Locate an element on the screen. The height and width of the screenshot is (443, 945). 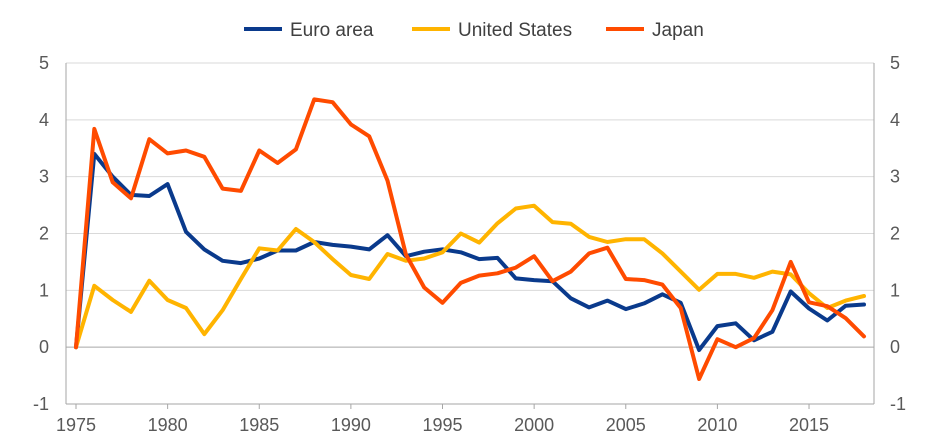
y-tick-right-4: 4 is located at coordinates (895, 120).